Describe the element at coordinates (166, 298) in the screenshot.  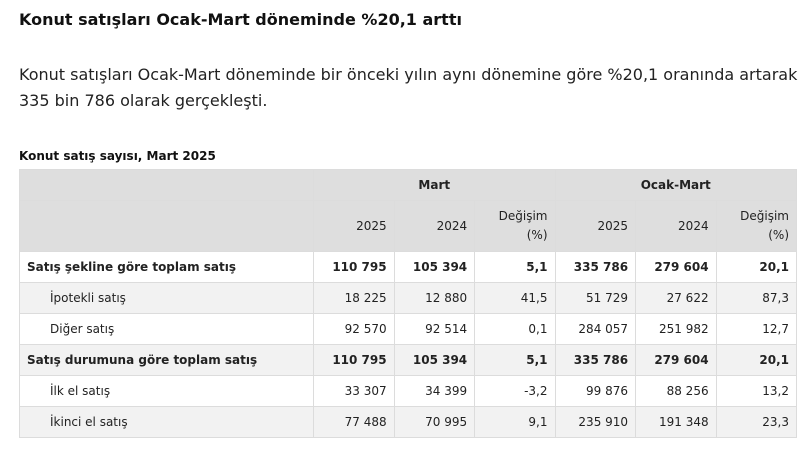
I see `row-label: İpotekli satış` at that location.